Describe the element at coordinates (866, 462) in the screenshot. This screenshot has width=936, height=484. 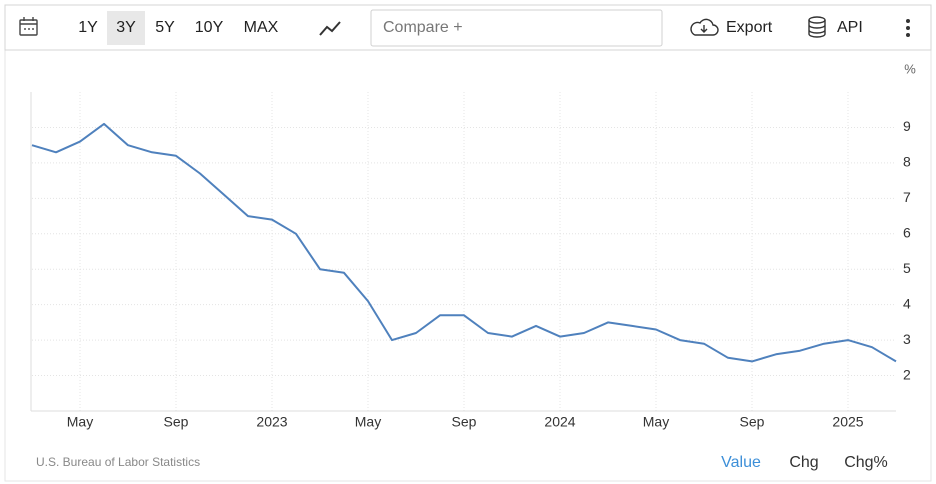
I see `view-button: Chg%` at that location.